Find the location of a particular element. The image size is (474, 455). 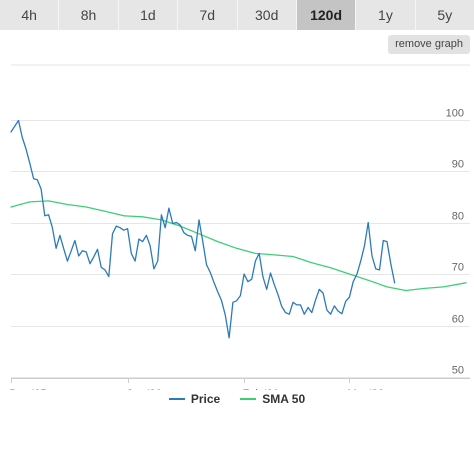

tab-8h: 8h is located at coordinates (89, 15).